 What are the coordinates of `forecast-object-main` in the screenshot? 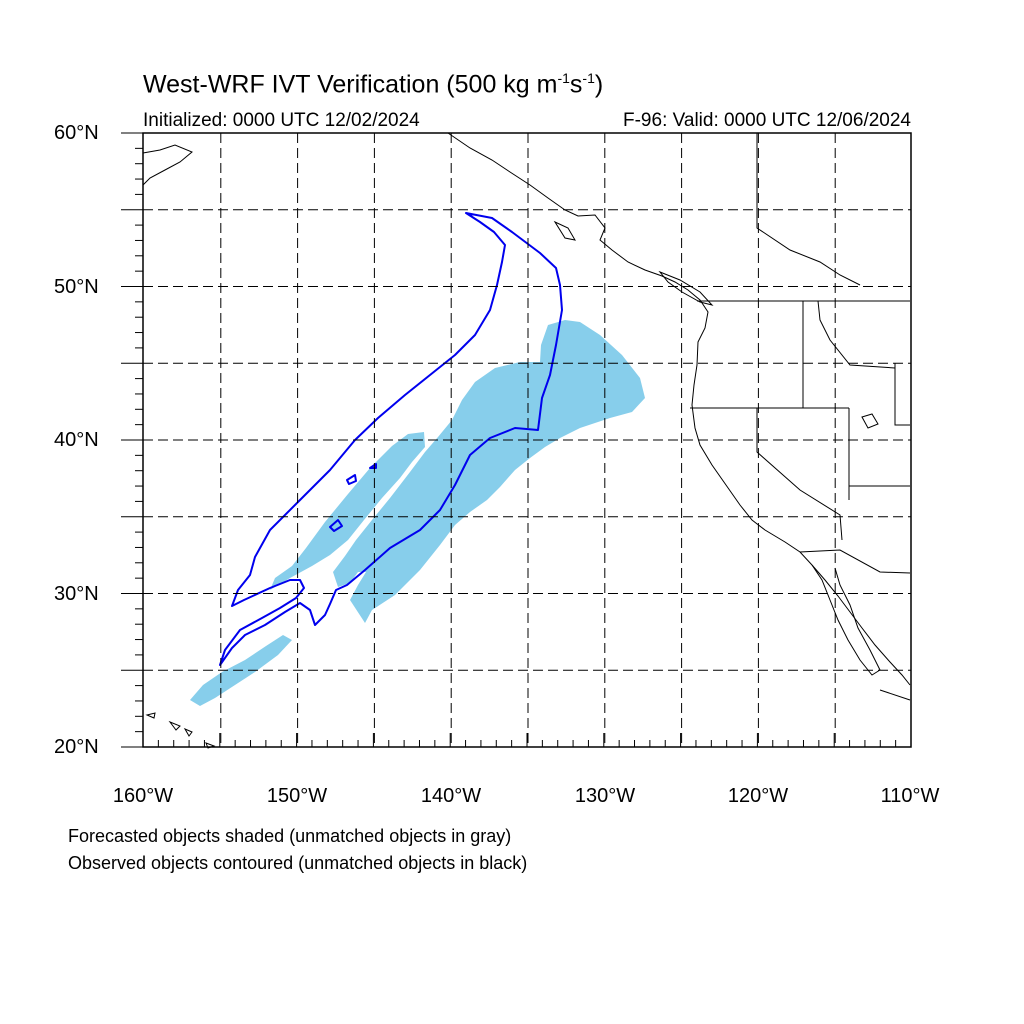 It's located at (489, 471).